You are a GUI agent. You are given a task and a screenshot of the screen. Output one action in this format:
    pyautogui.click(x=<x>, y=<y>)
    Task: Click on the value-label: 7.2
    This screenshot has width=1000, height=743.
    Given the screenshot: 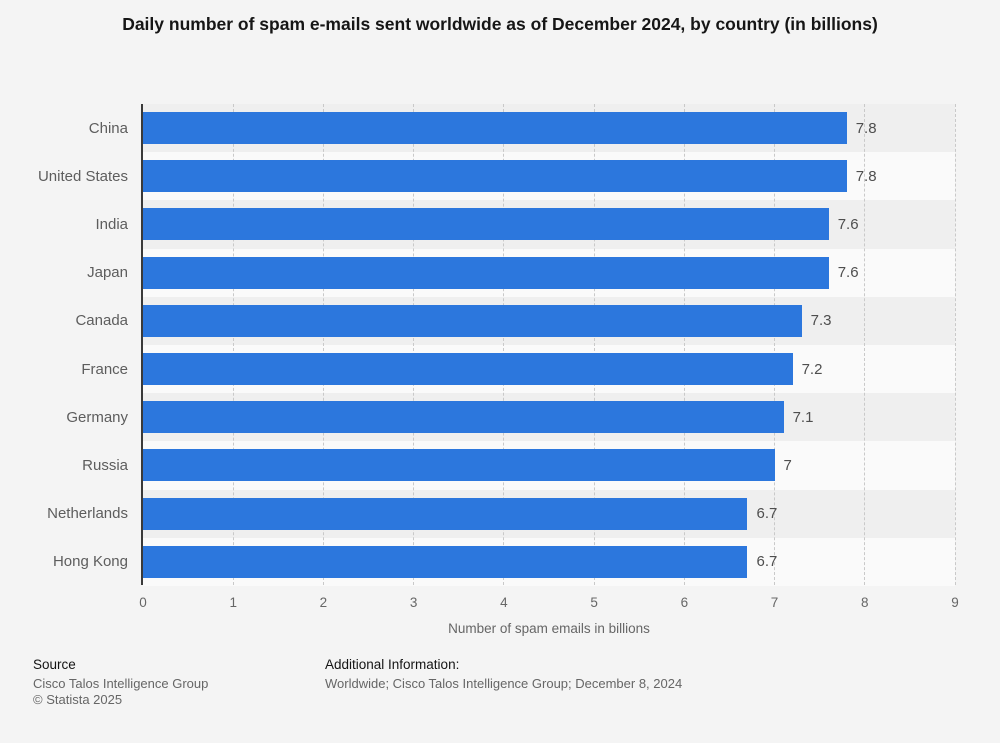 What is the action you would take?
    pyautogui.click(x=812, y=369)
    